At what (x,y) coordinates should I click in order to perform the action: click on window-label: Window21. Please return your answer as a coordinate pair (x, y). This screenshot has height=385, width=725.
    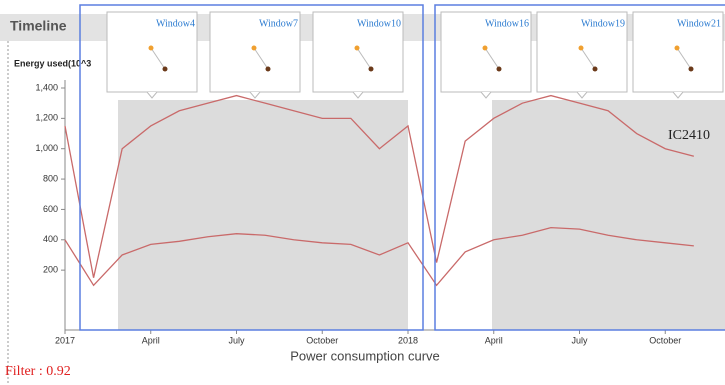
    Looking at the image, I should click on (699, 23).